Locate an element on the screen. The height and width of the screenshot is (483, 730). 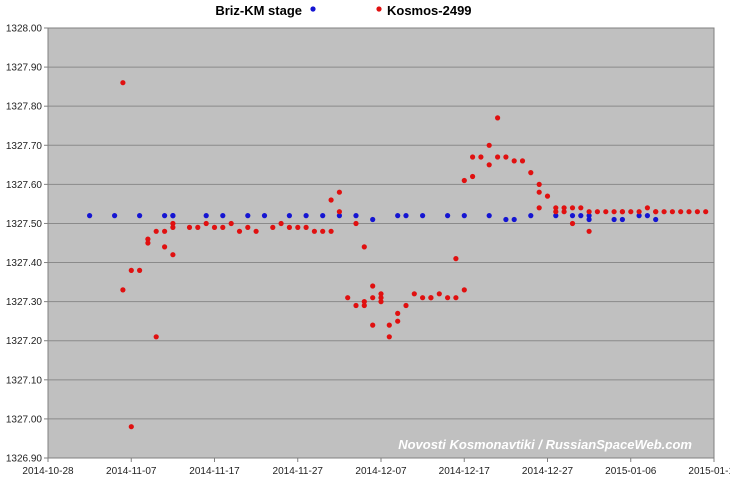
x-tick-label: 2015-01-16 is located at coordinates (709, 471).